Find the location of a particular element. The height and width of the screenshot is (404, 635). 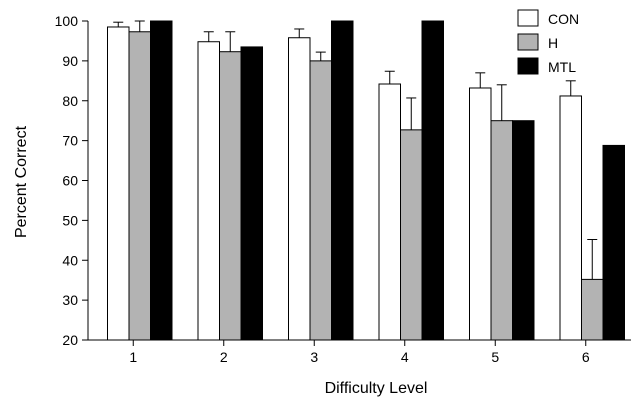

x-axis-title: Difficulty Level is located at coordinates (376, 388).